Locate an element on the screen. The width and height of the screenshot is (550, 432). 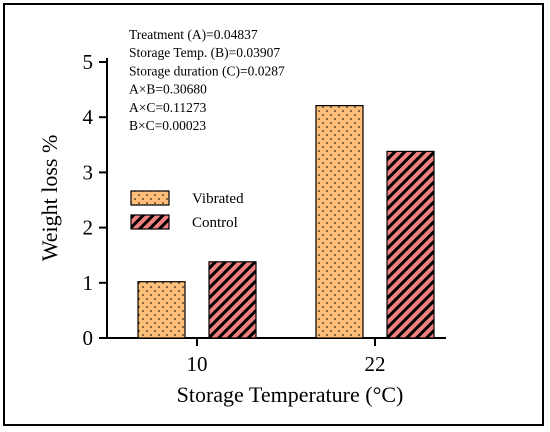
legend-swatch-vibrated is located at coordinates (150, 198).